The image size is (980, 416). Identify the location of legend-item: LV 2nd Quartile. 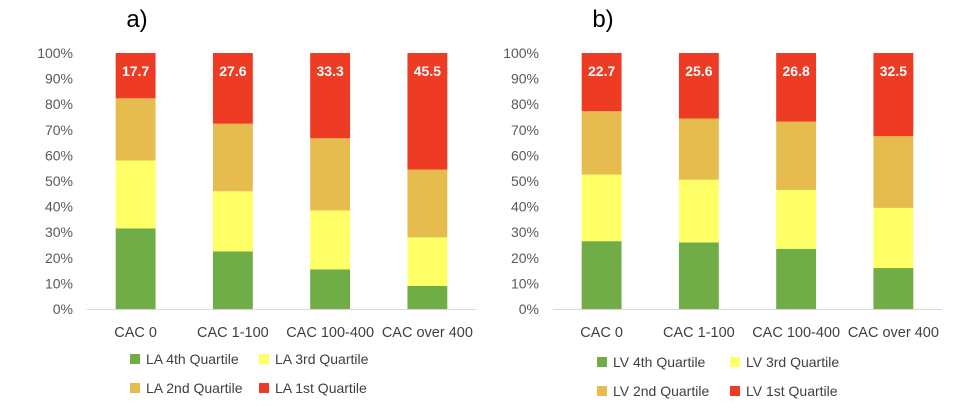
(653, 391).